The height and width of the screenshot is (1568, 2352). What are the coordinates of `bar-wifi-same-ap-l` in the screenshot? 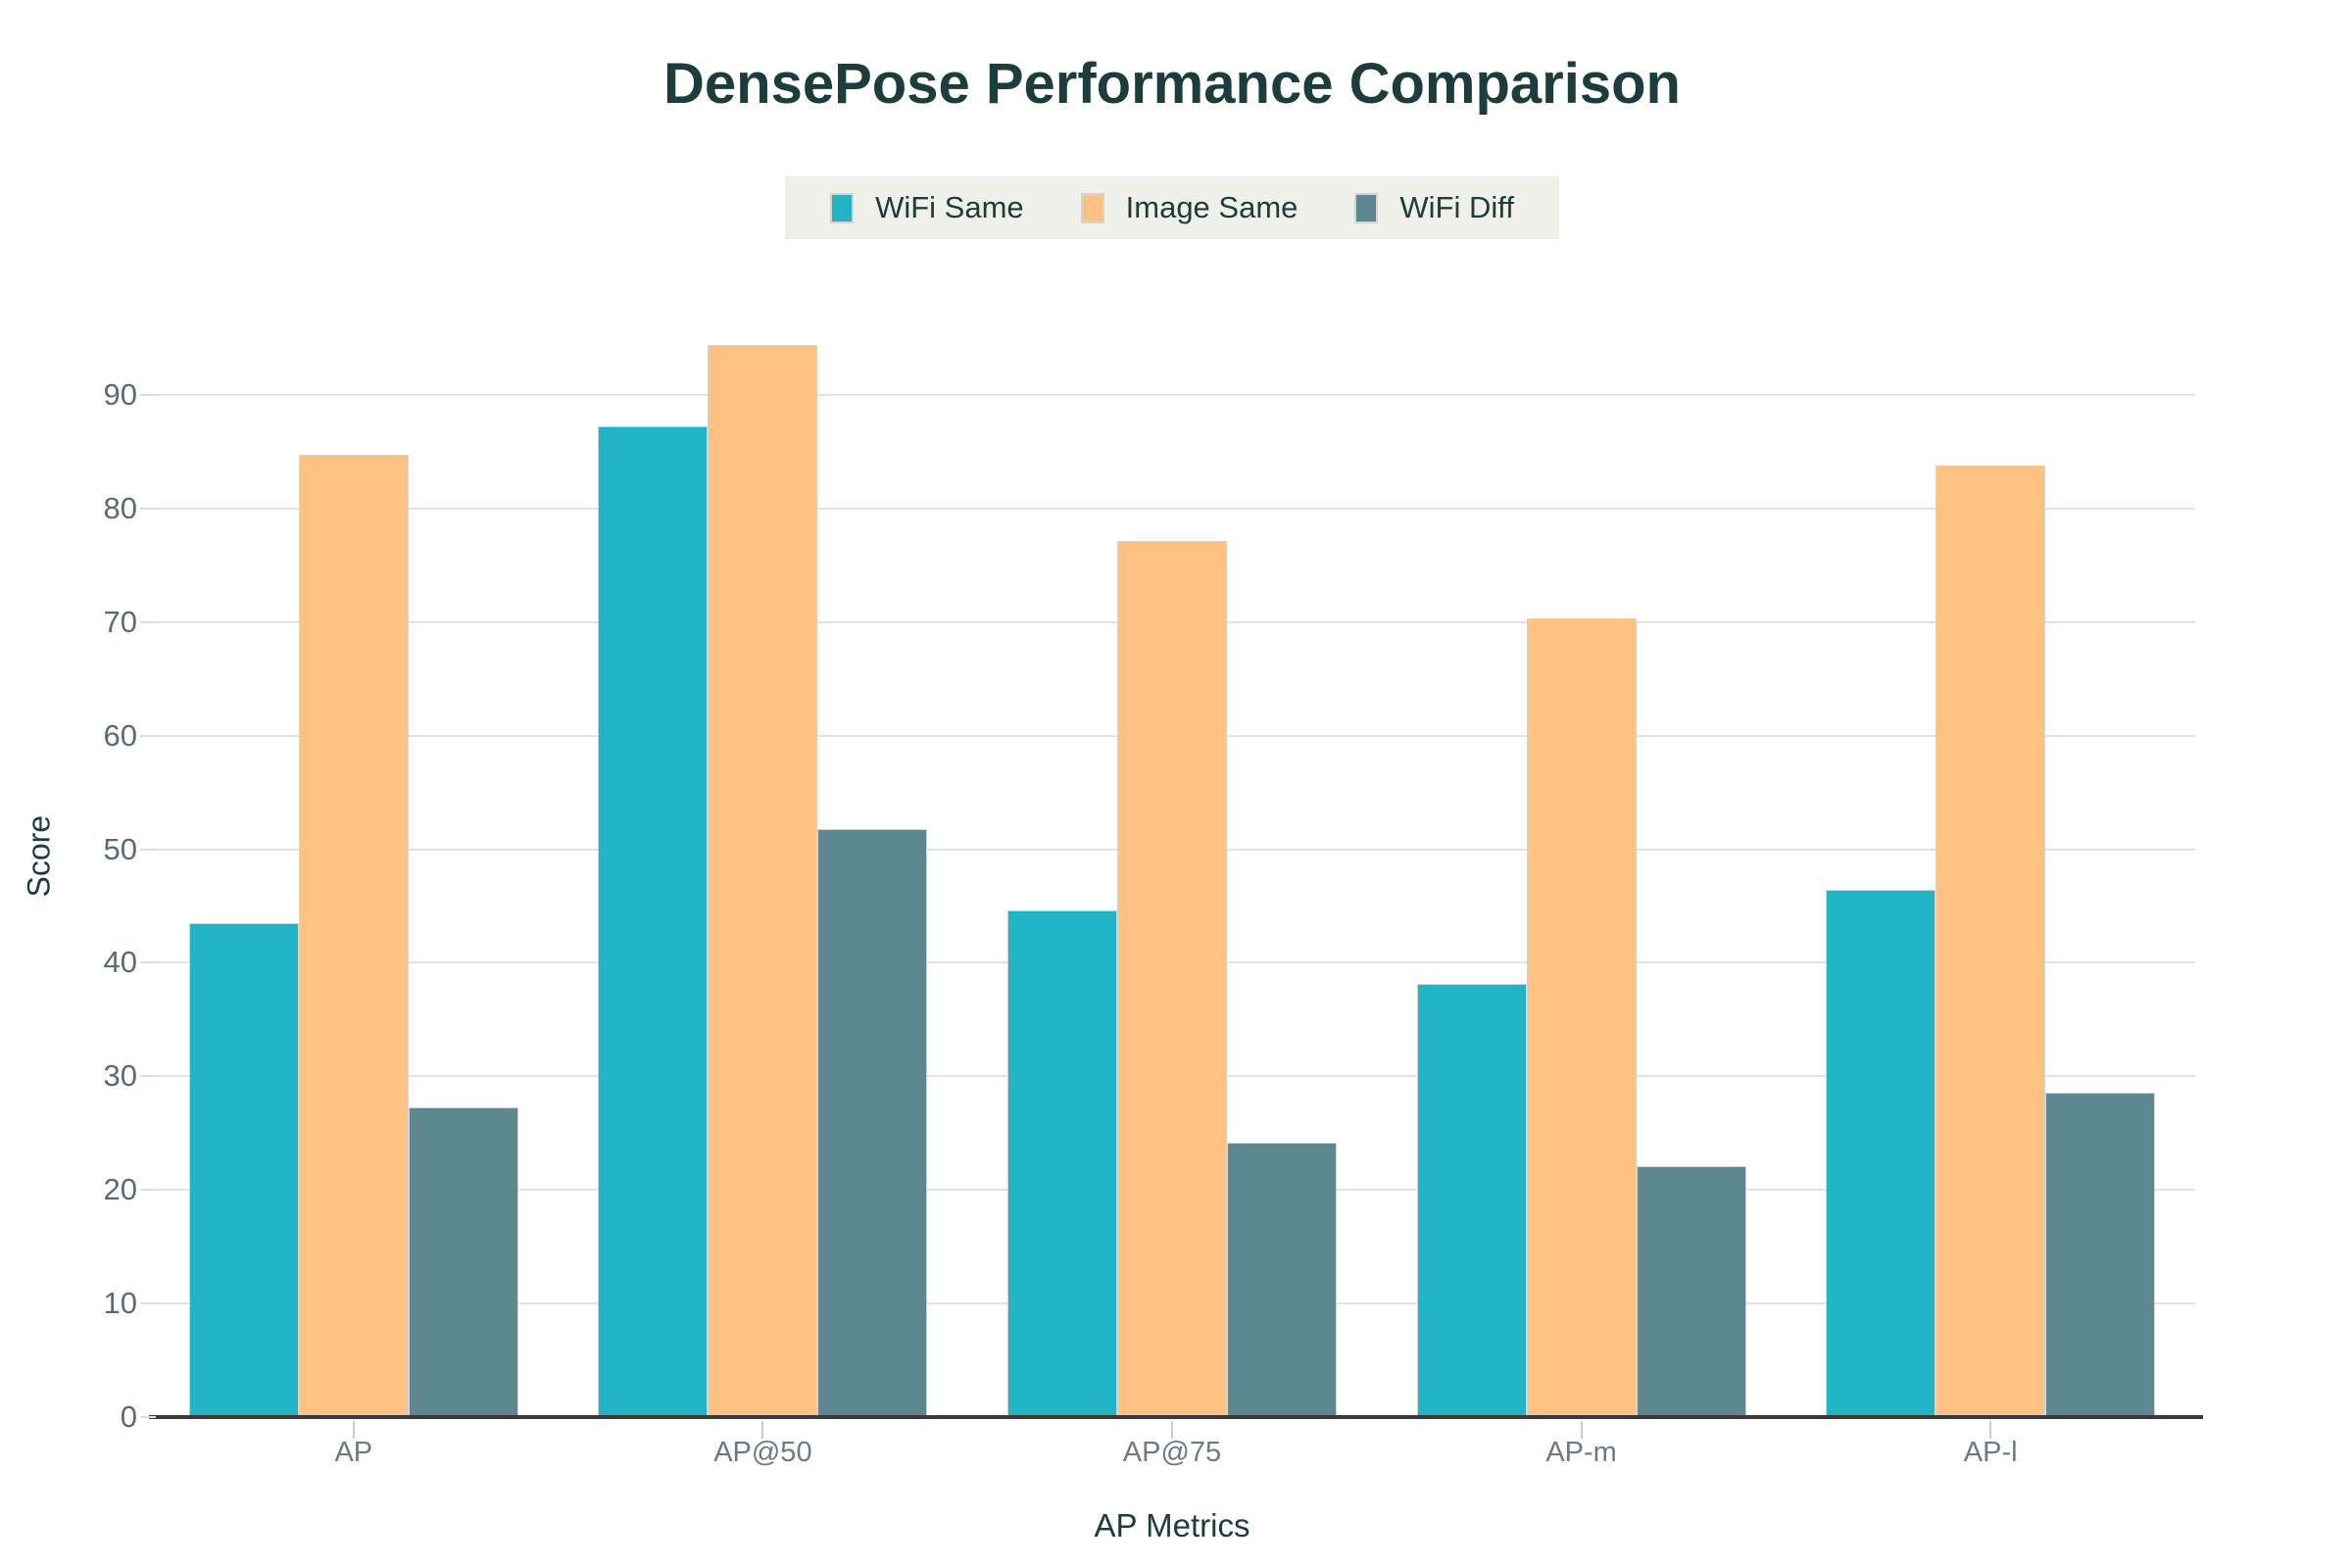 It's located at (1881, 1153).